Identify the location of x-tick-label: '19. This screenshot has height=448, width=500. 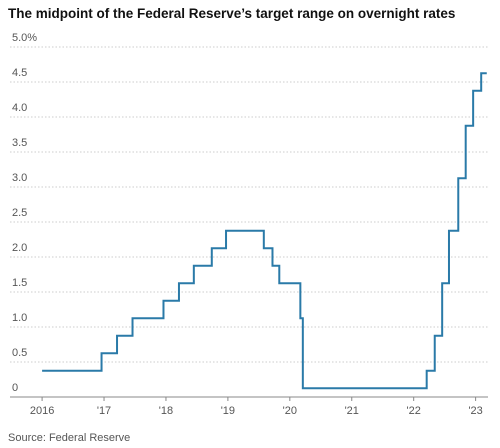
(228, 411).